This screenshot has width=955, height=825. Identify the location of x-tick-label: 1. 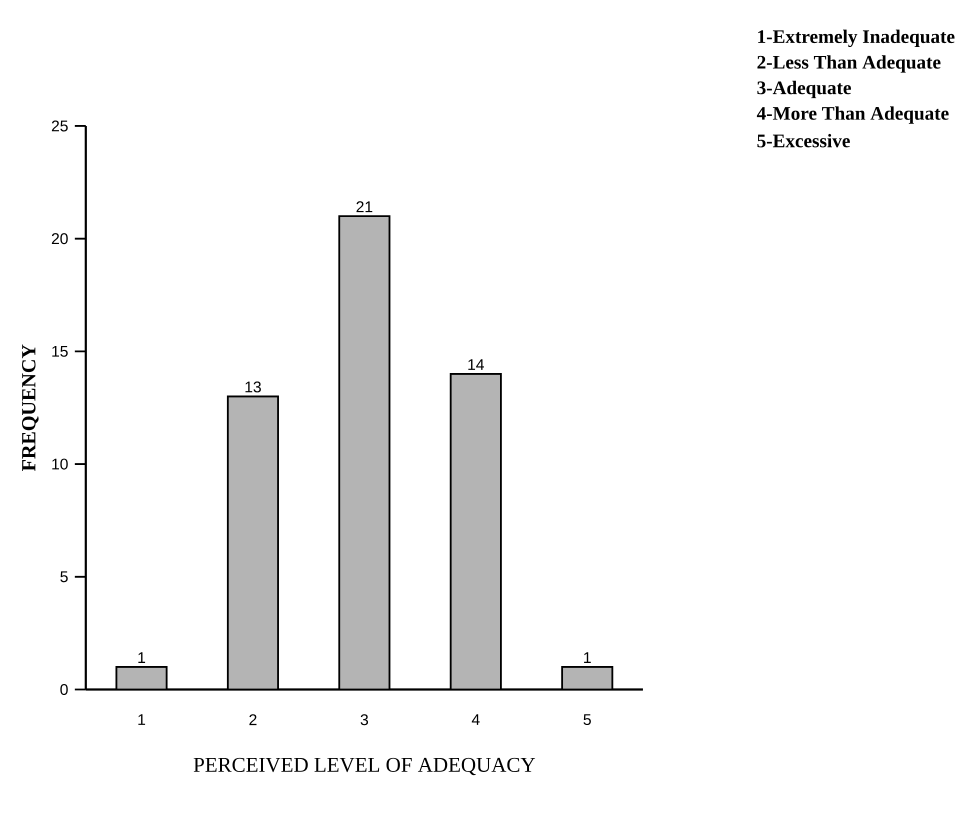
(142, 720).